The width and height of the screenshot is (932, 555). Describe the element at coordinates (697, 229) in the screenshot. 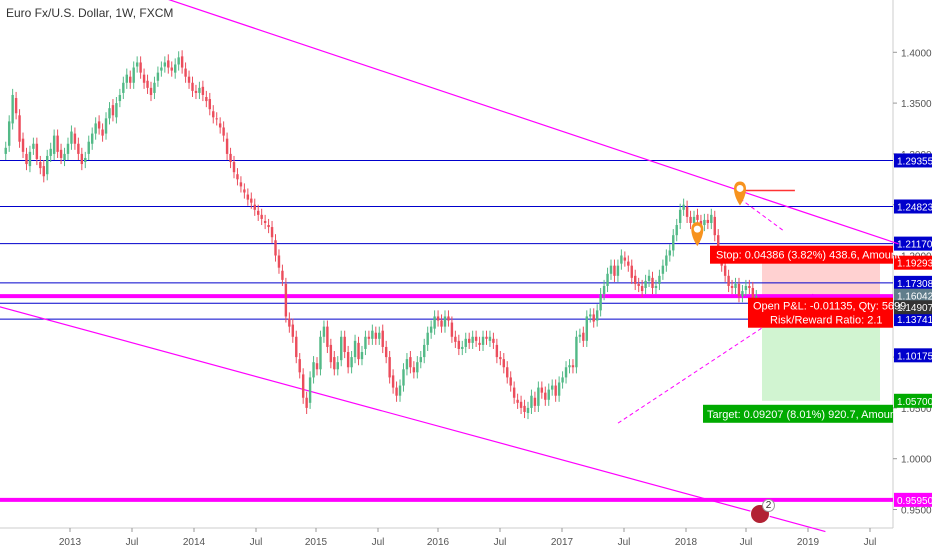

I see `pin-marker-hole` at that location.